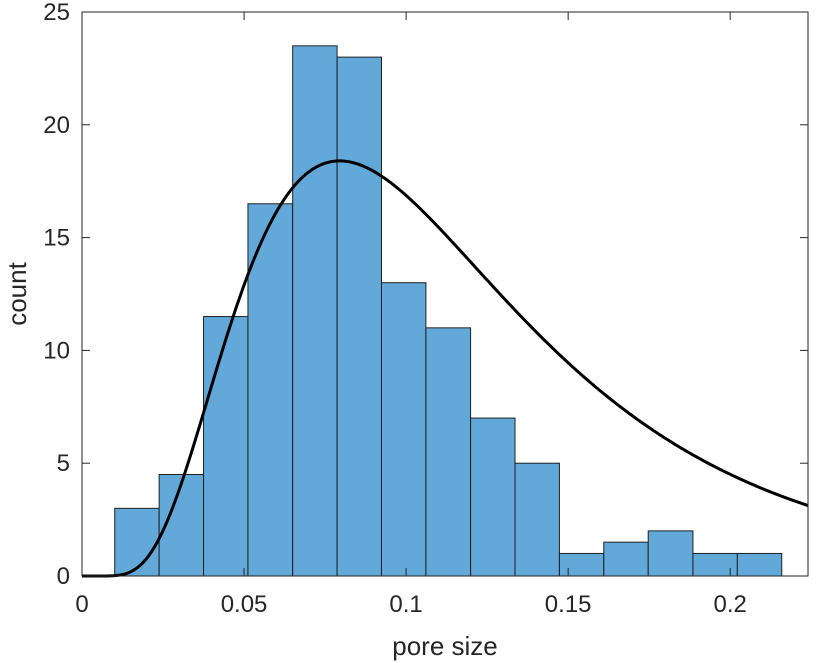  I want to click on x-tick-label: 0.1, so click(405, 604).